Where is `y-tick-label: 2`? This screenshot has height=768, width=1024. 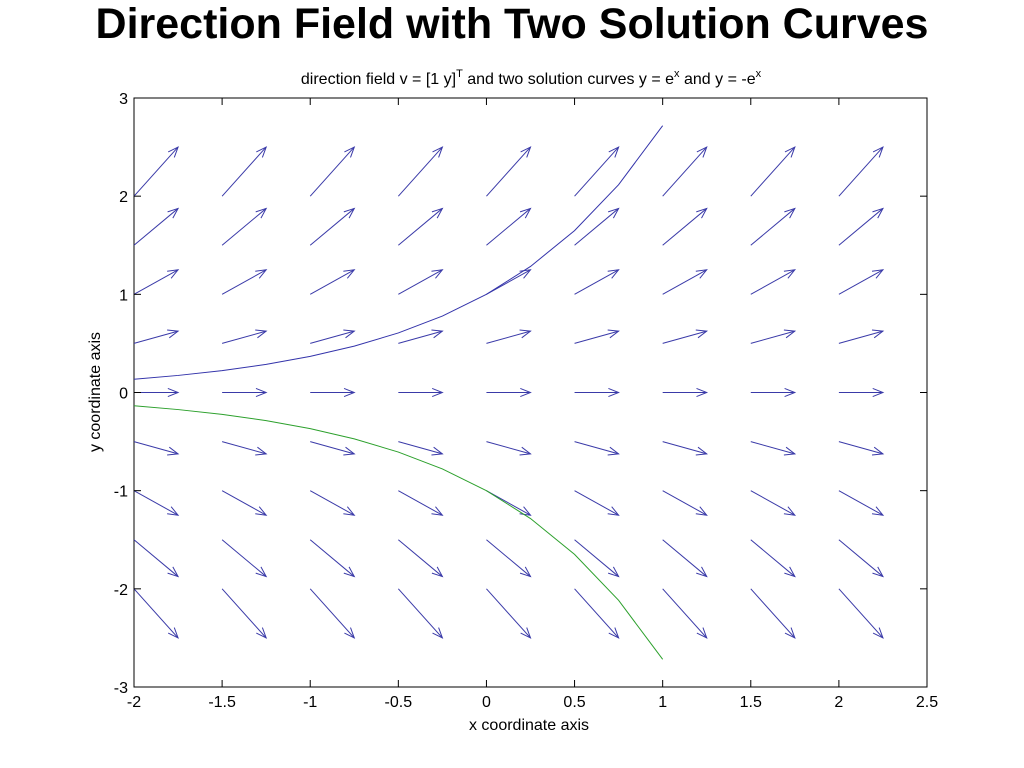
y-tick-label: 2 is located at coordinates (123, 197).